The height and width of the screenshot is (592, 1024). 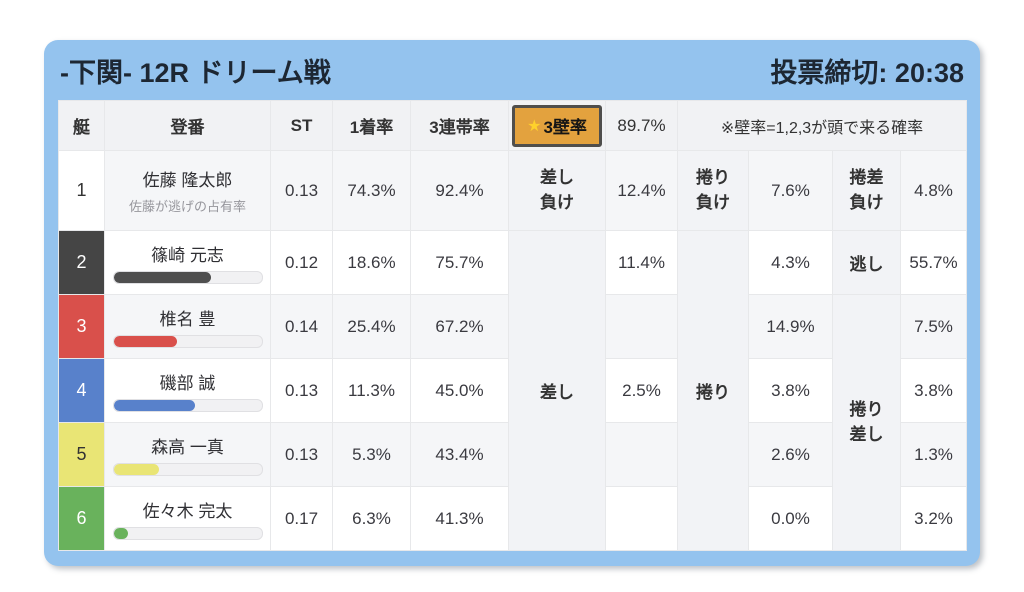 I want to click on racer-cell: 佐々木 完太, so click(x=187, y=518).